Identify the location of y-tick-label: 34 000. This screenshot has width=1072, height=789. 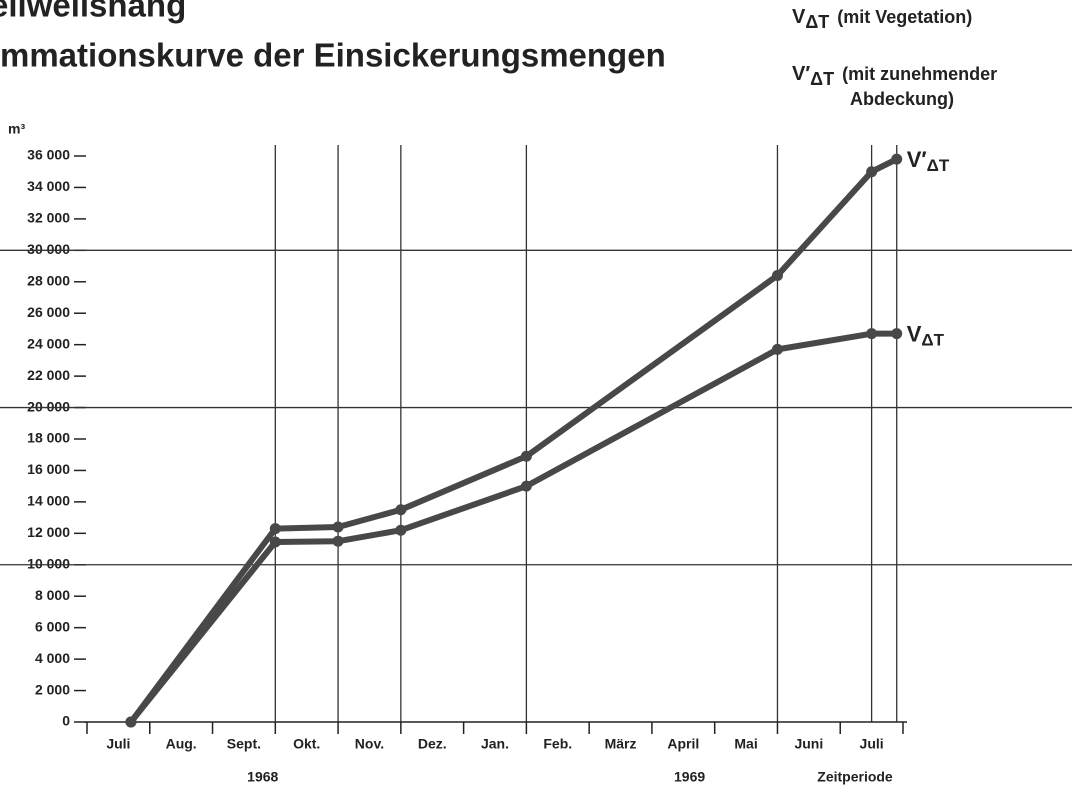
(48, 186).